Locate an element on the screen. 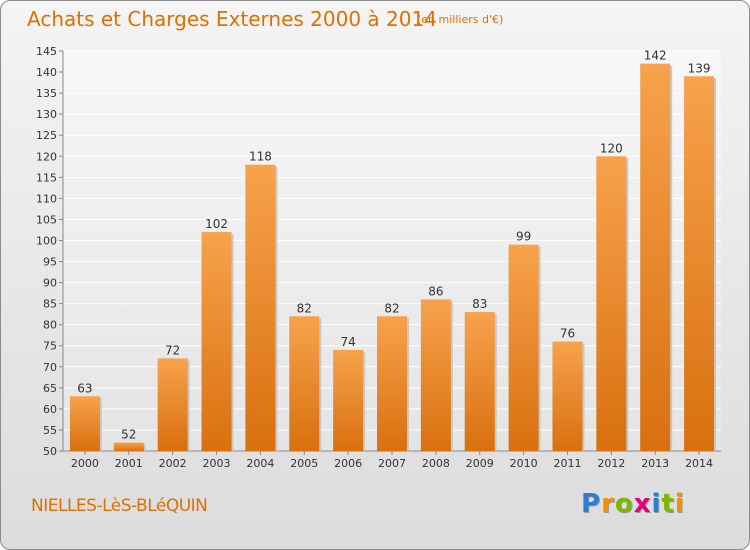 This screenshot has width=750, height=550. y-tick-label: 90 is located at coordinates (50, 283).